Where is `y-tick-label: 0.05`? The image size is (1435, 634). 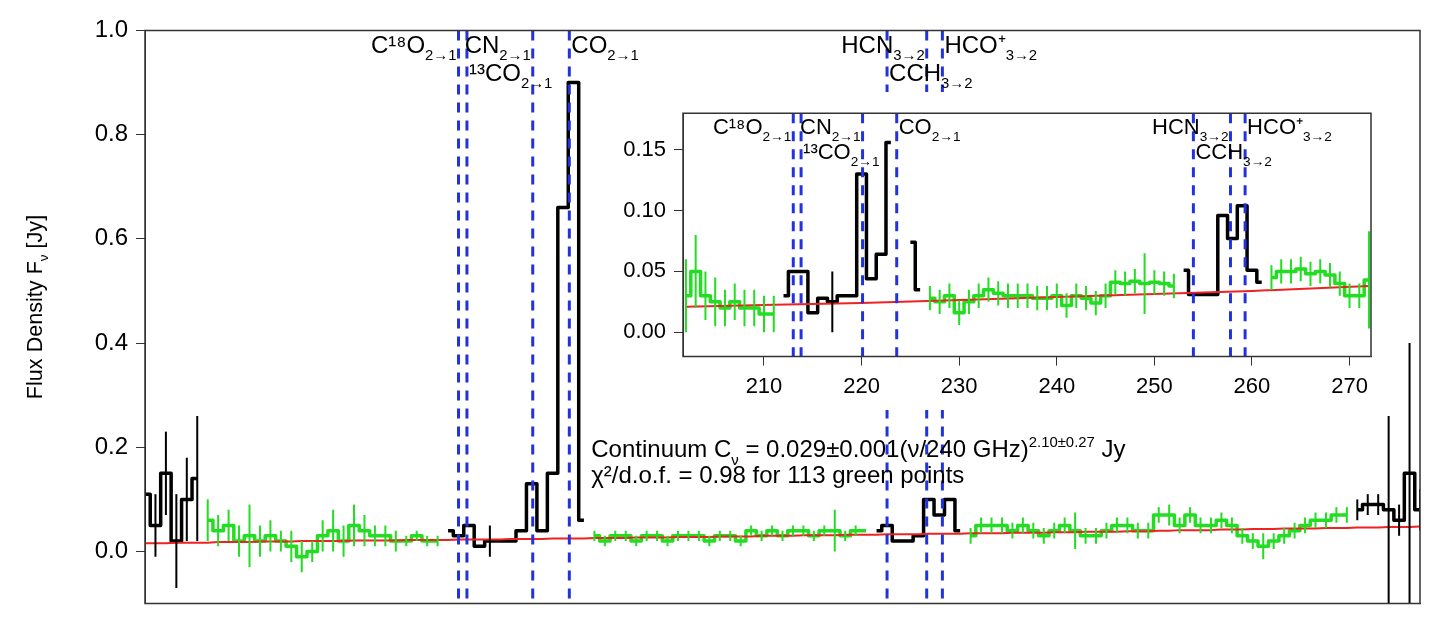 y-tick-label: 0.05 is located at coordinates (644, 270).